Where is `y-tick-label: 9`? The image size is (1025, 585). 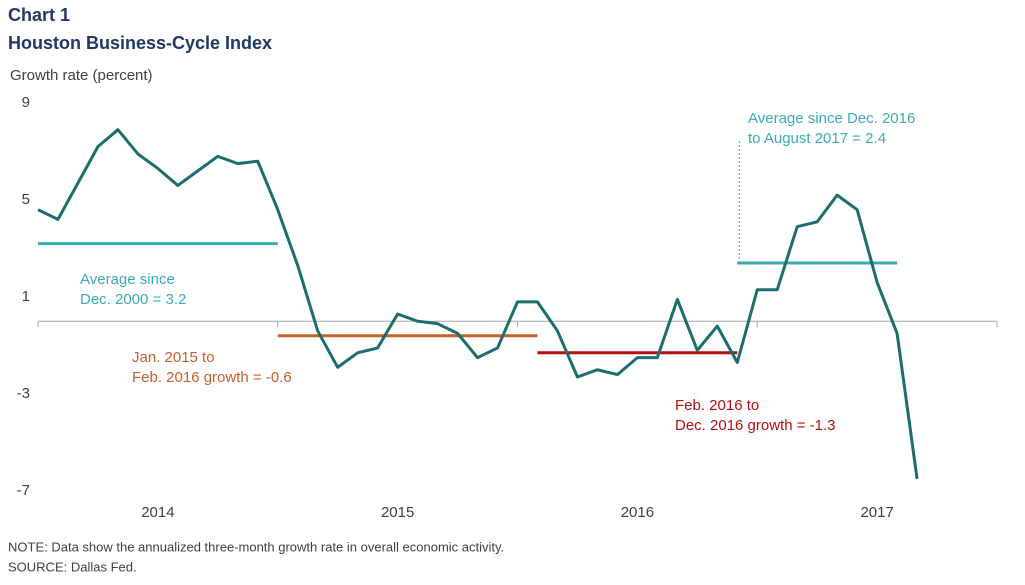
y-tick-label: 9 is located at coordinates (26, 102).